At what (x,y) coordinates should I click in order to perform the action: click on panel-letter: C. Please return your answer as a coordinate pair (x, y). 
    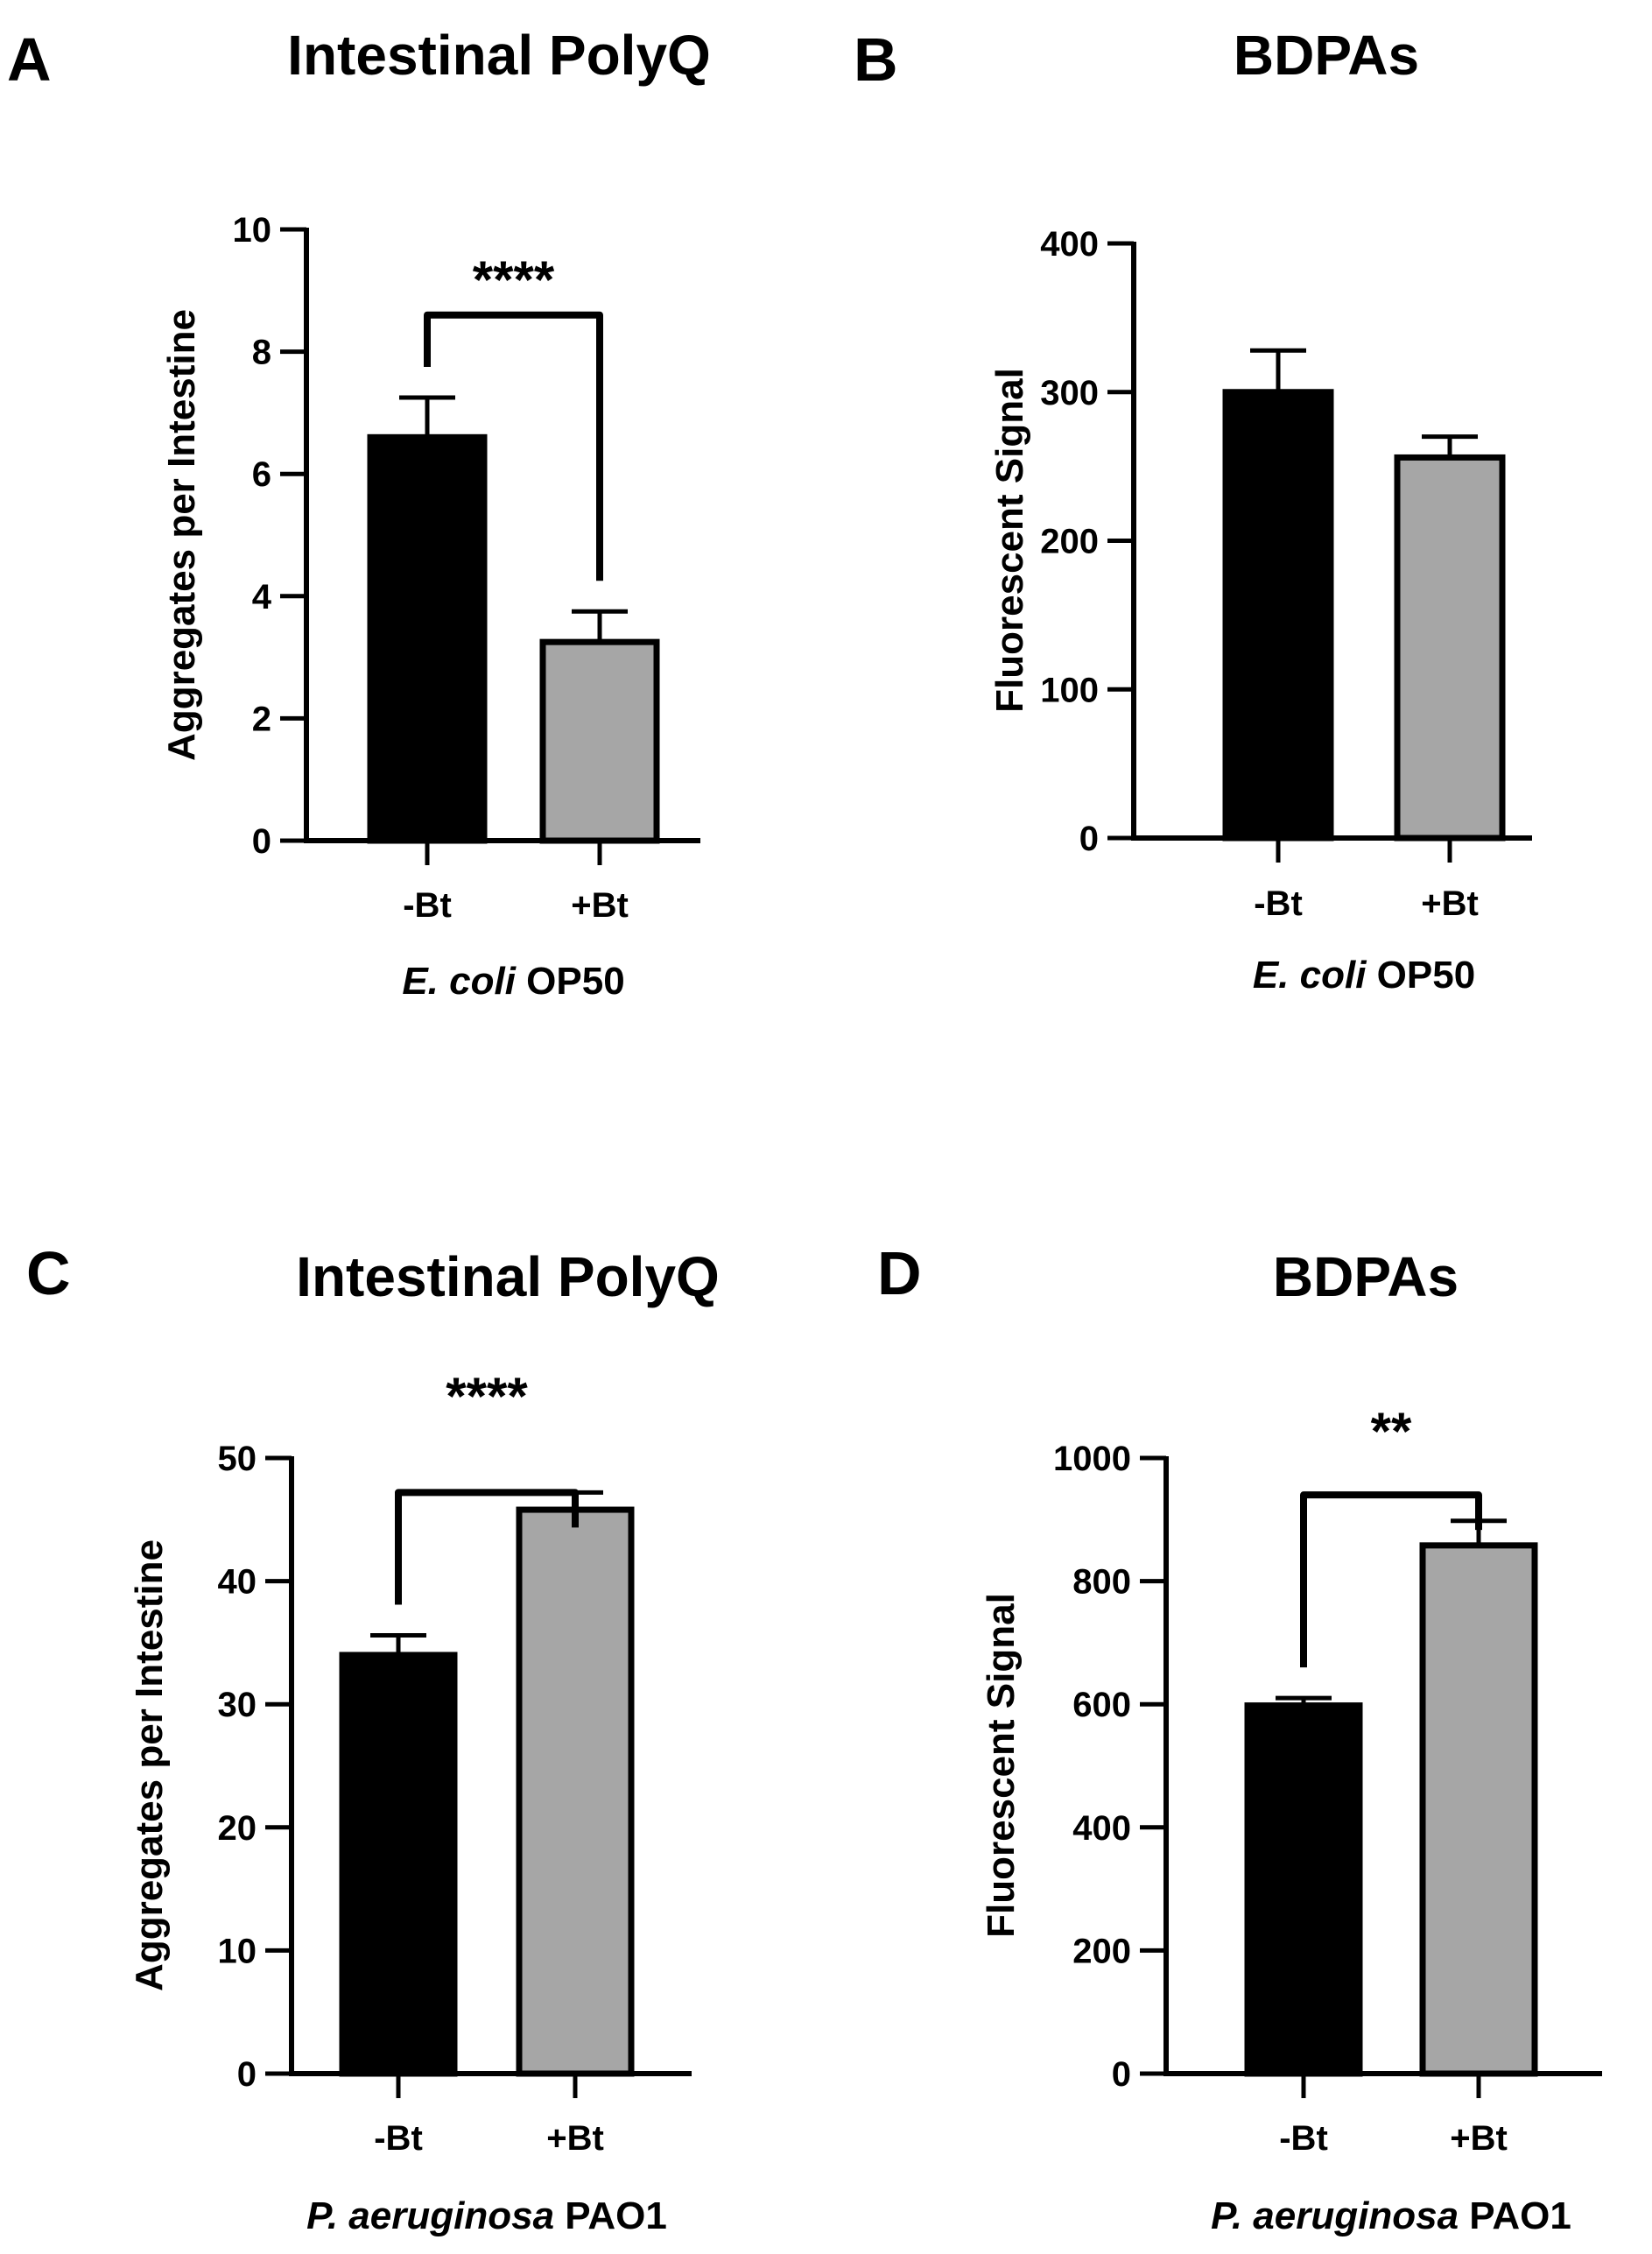
    Looking at the image, I should click on (48, 1273).